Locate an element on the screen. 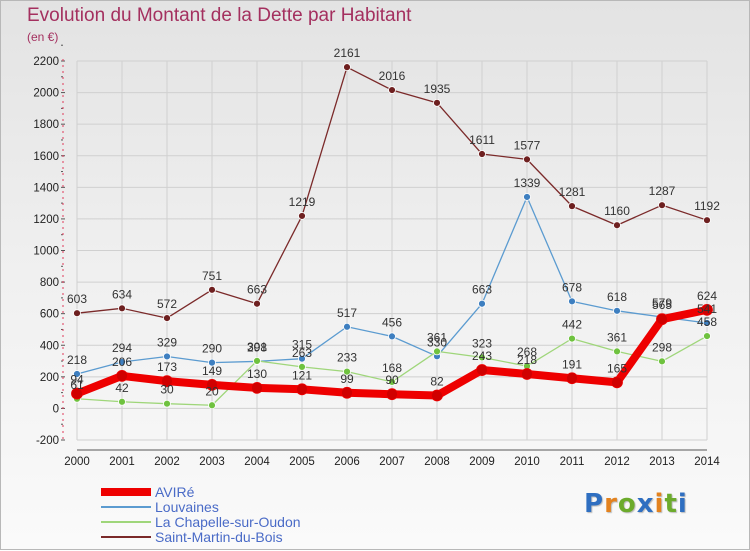  y-tick-label: 1000 is located at coordinates (46, 252).